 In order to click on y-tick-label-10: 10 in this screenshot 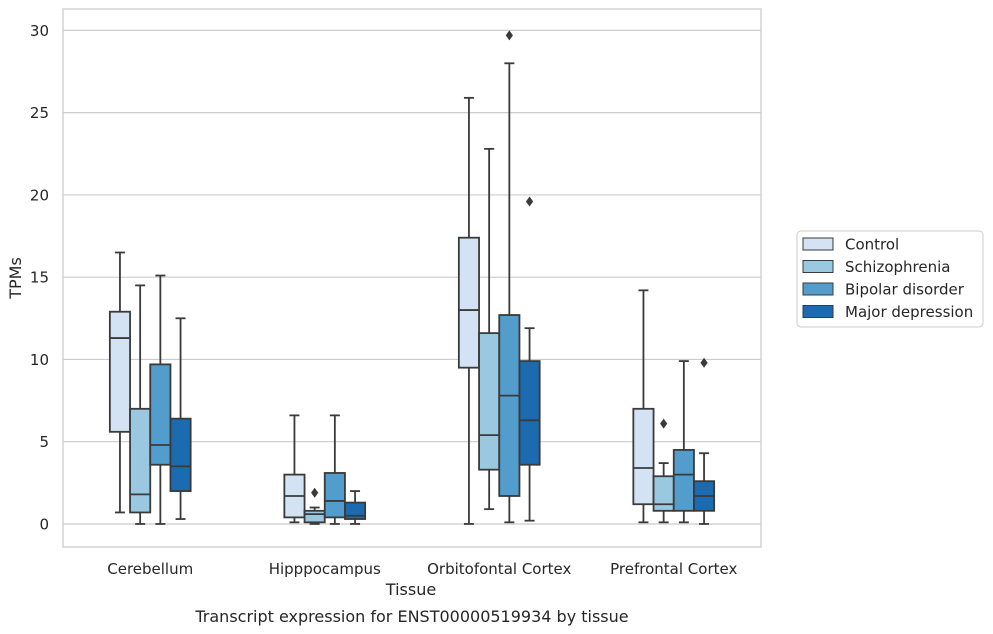, I will do `click(39, 360)`.